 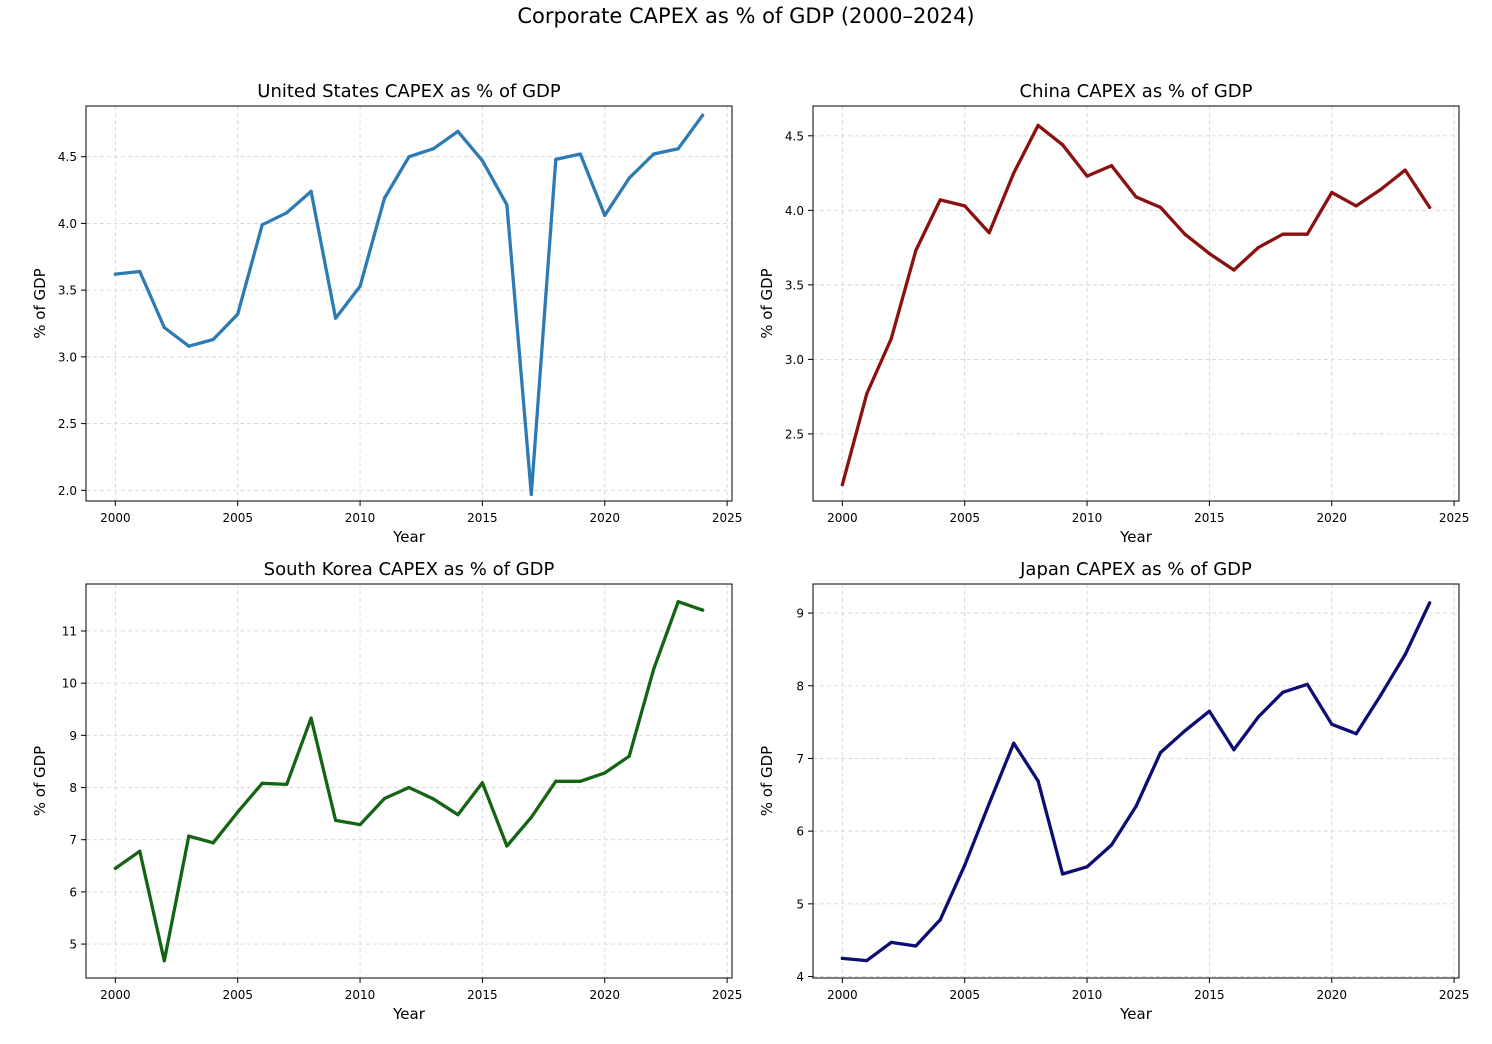 What do you see at coordinates (69, 684) in the screenshot?
I see `y-tick-label: 10` at bounding box center [69, 684].